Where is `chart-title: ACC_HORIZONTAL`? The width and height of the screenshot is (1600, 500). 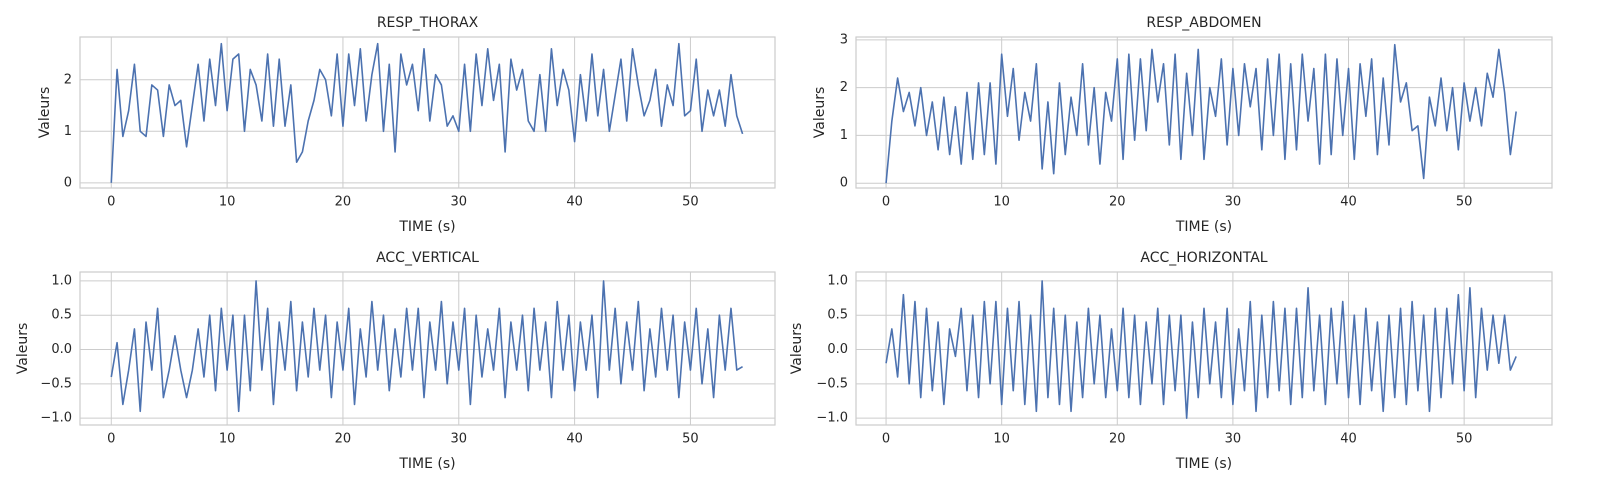 chart-title: ACC_HORIZONTAL is located at coordinates (1203, 258).